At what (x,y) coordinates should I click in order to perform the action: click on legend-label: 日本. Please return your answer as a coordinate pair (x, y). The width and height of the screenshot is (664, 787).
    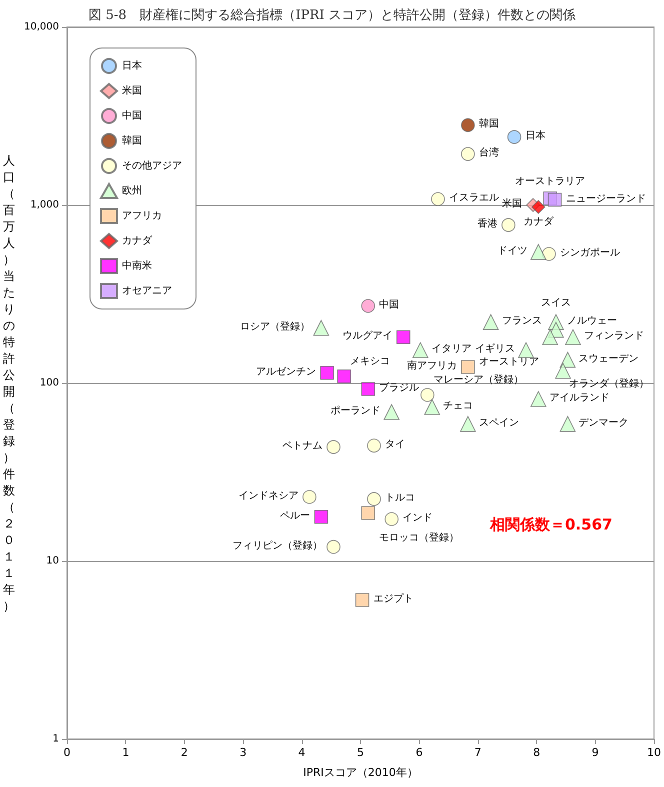
    Looking at the image, I should click on (132, 66).